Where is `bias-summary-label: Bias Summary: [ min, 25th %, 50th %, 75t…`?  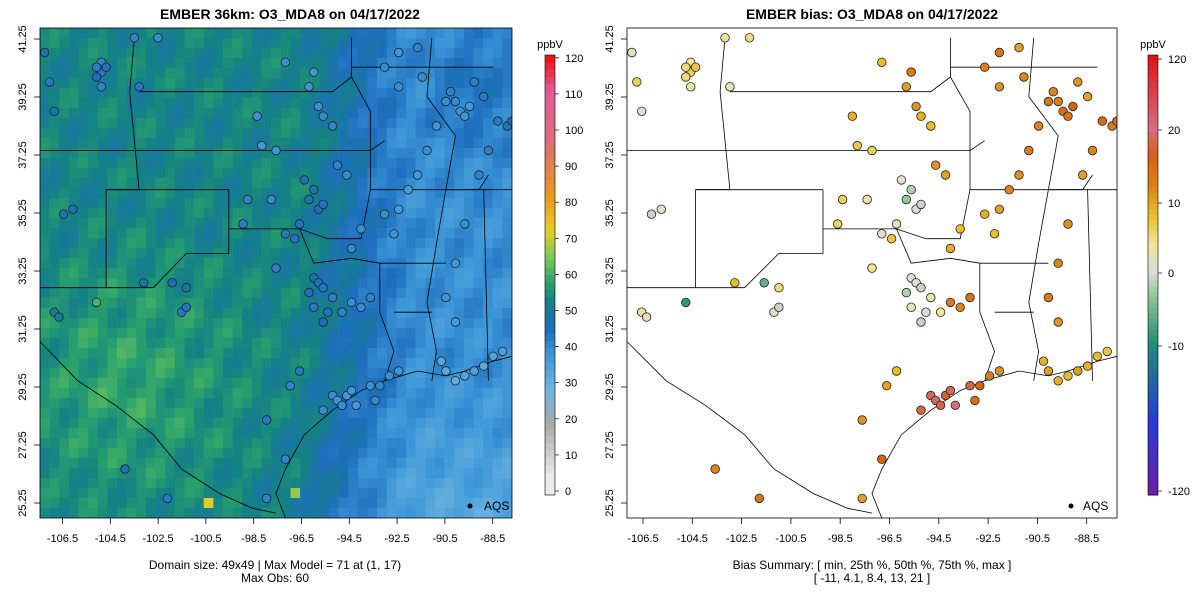 bias-summary-label: Bias Summary: [ min, 25th %, 50th %, 75t… is located at coordinates (872, 565).